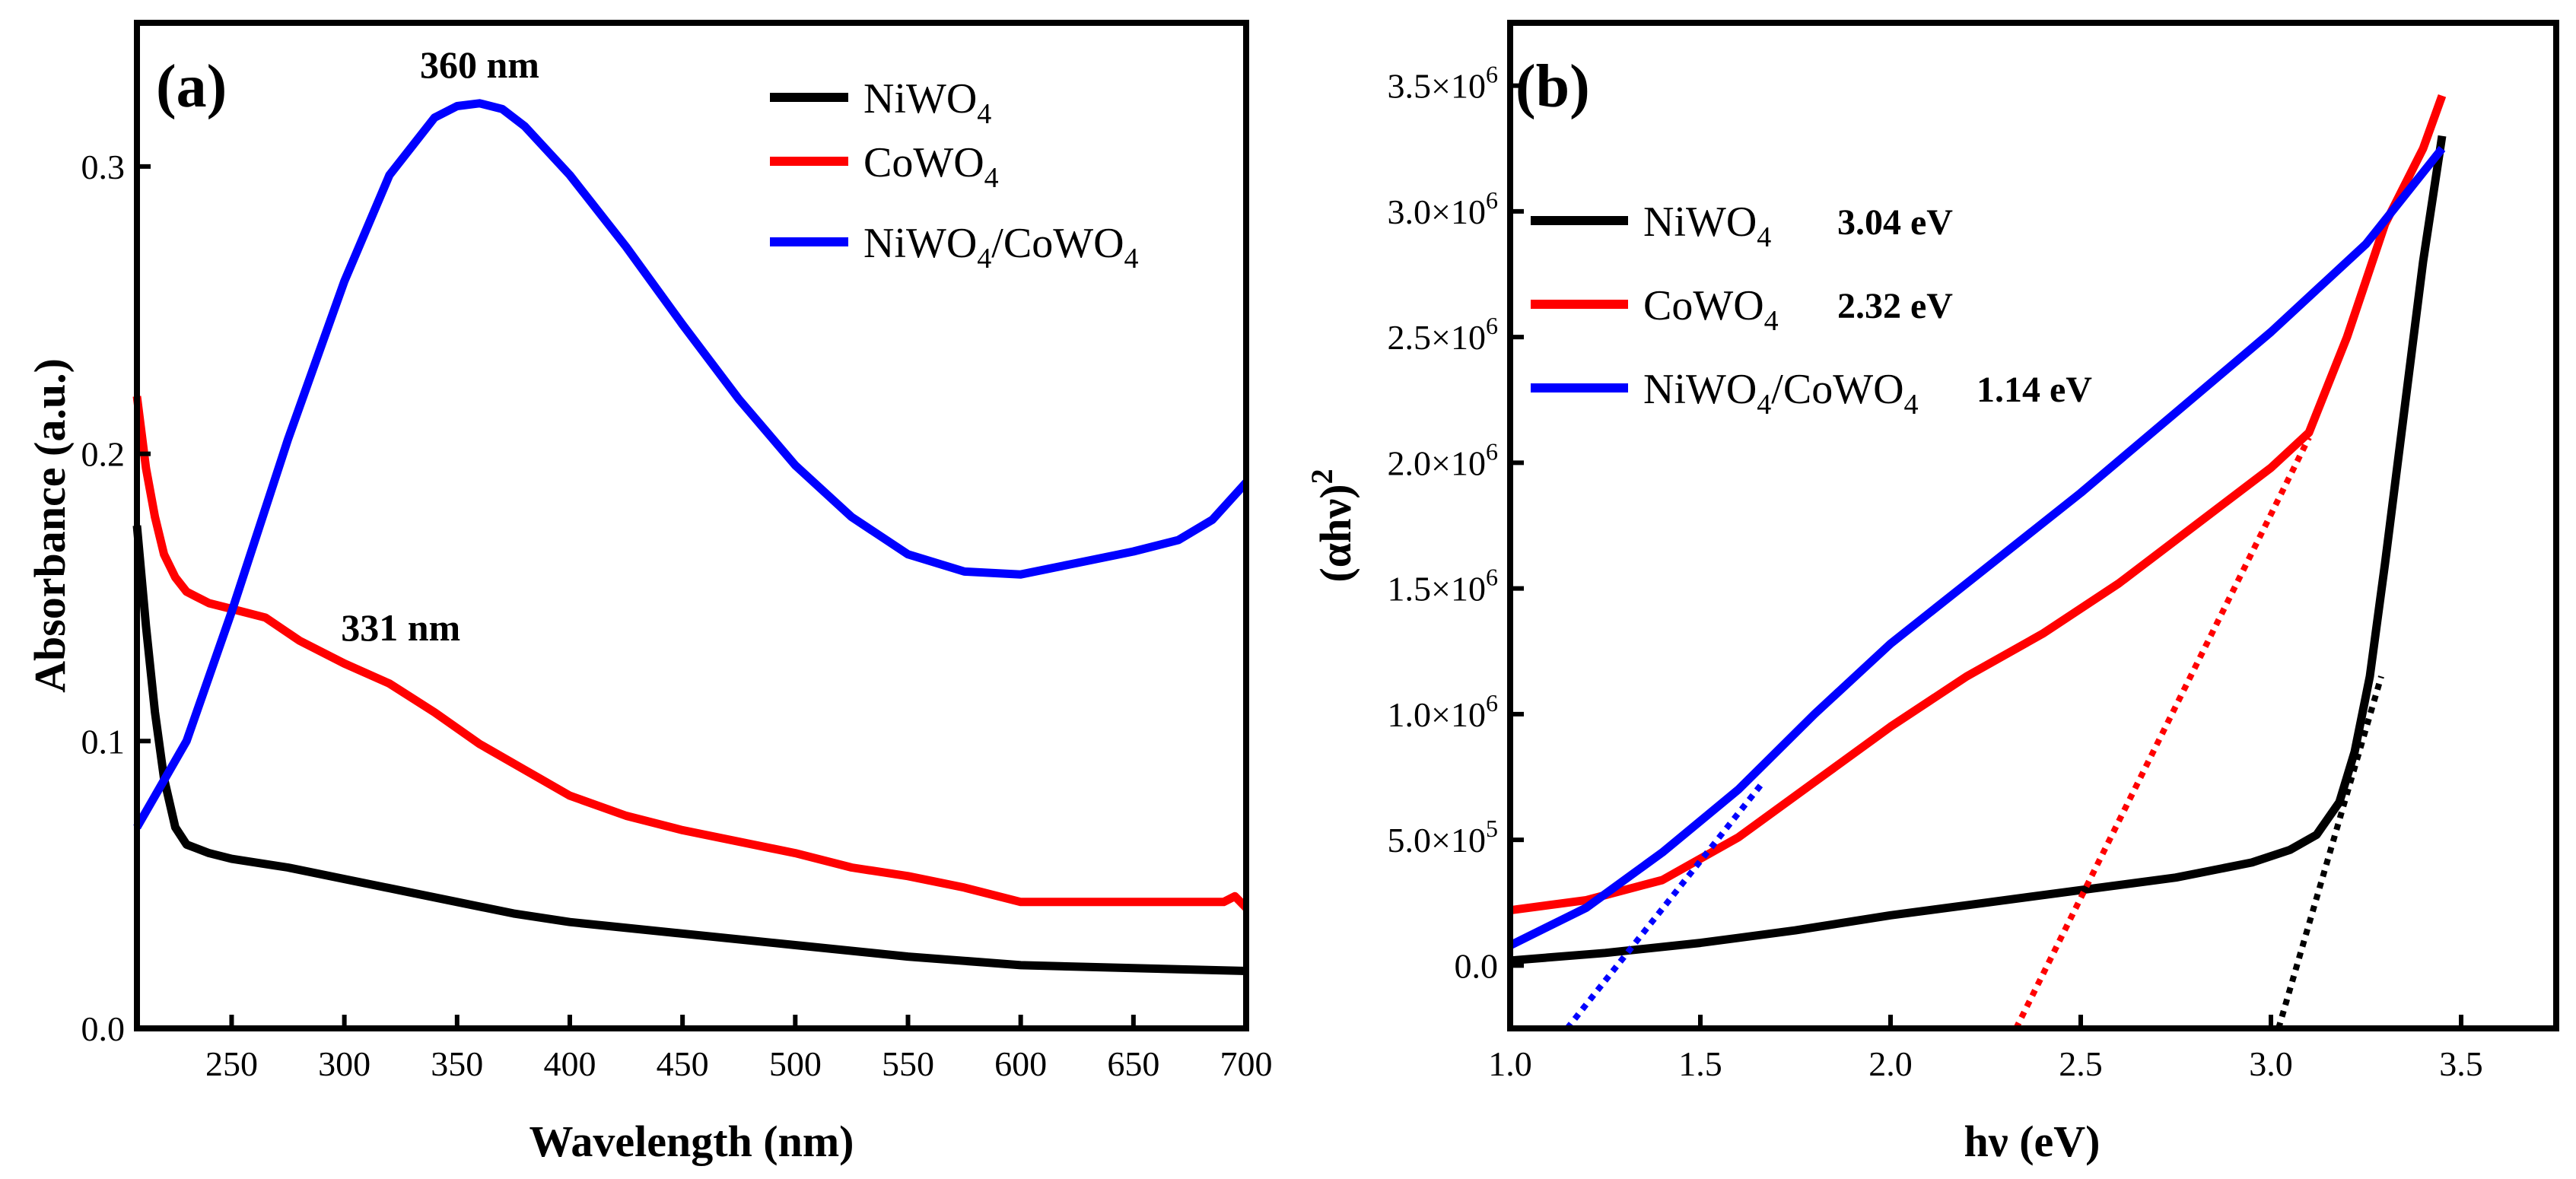 The height and width of the screenshot is (1179, 2576). I want to click on panel-a-legend: NiWO4 CoWO4 NiWO4/CoWO4, so click(955, 175).